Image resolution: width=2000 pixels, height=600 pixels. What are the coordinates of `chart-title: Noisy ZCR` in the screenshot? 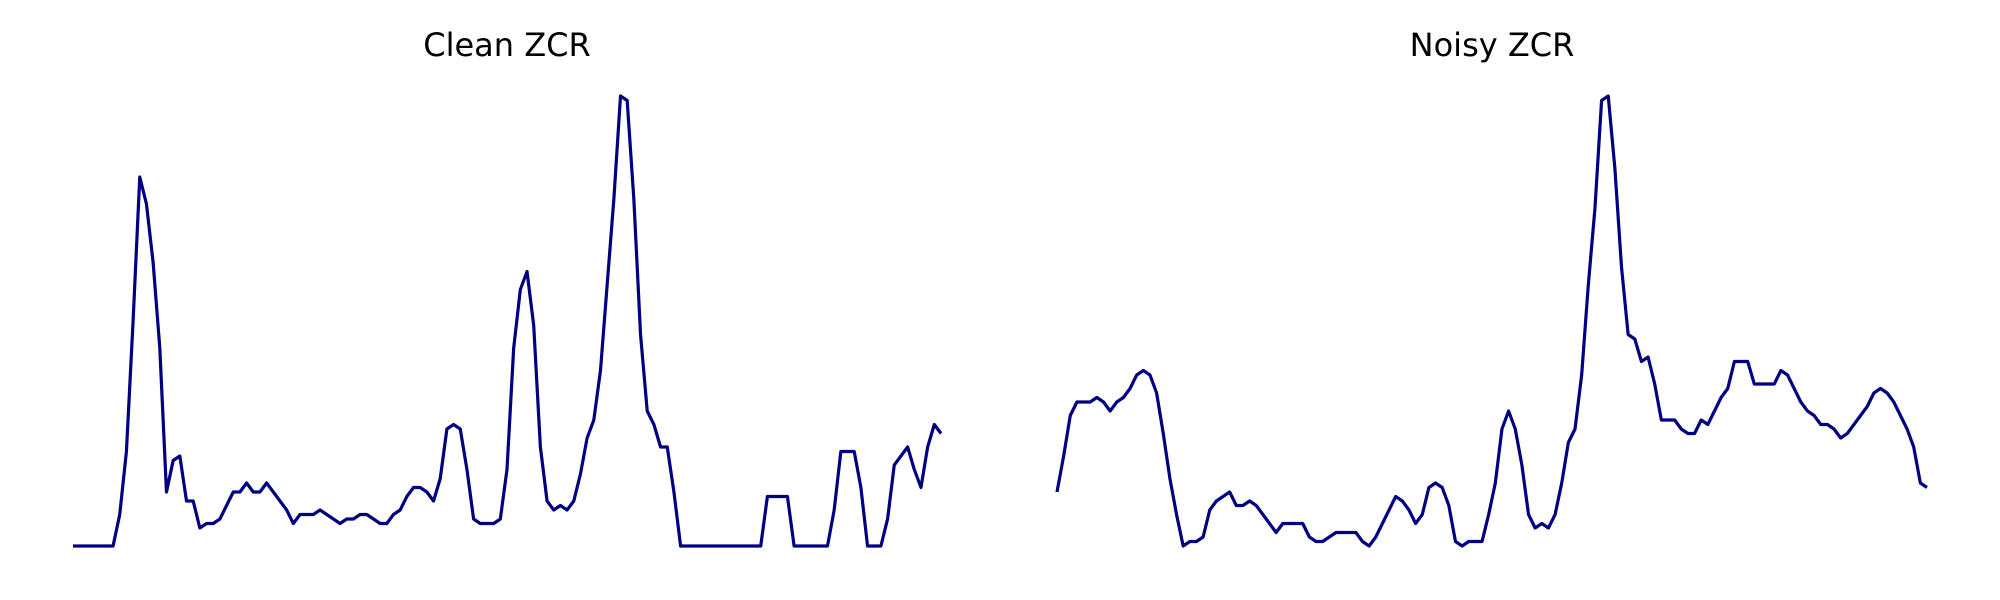 It's located at (1492, 45).